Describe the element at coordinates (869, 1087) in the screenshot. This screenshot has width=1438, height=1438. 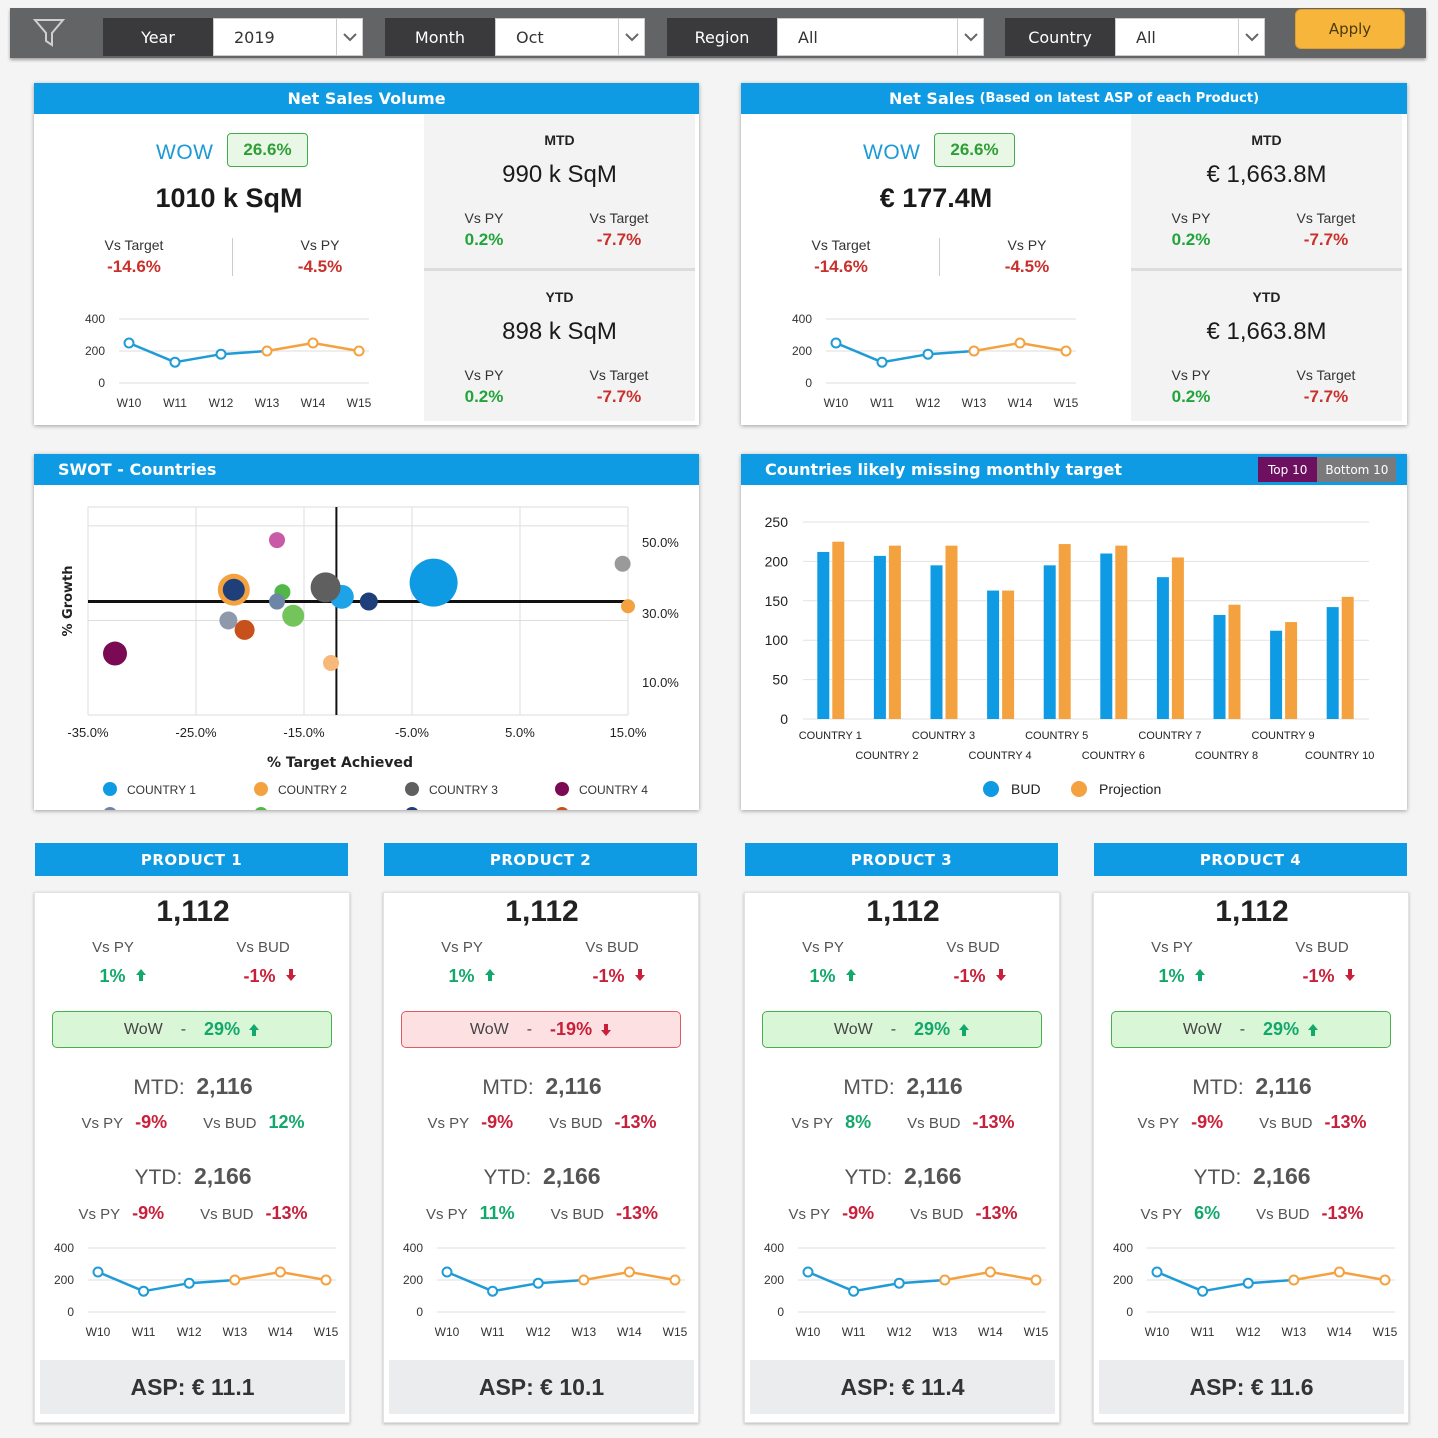
I see `mtd-label: MTD:` at that location.